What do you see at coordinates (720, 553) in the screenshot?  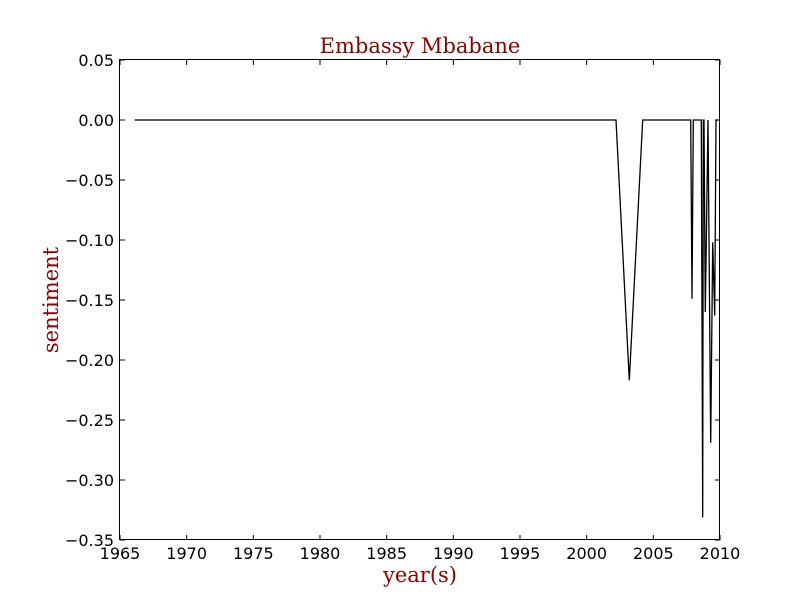 I see `x-tick-label: 2010` at bounding box center [720, 553].